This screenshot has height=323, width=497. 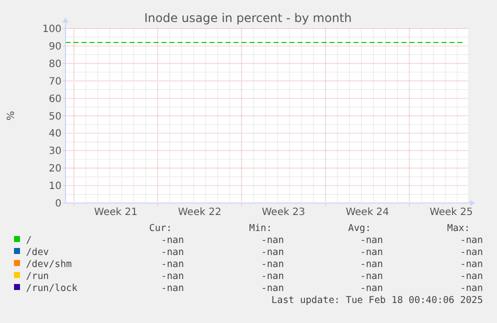 I want to click on x-tick-label: Week 21, so click(x=116, y=212).